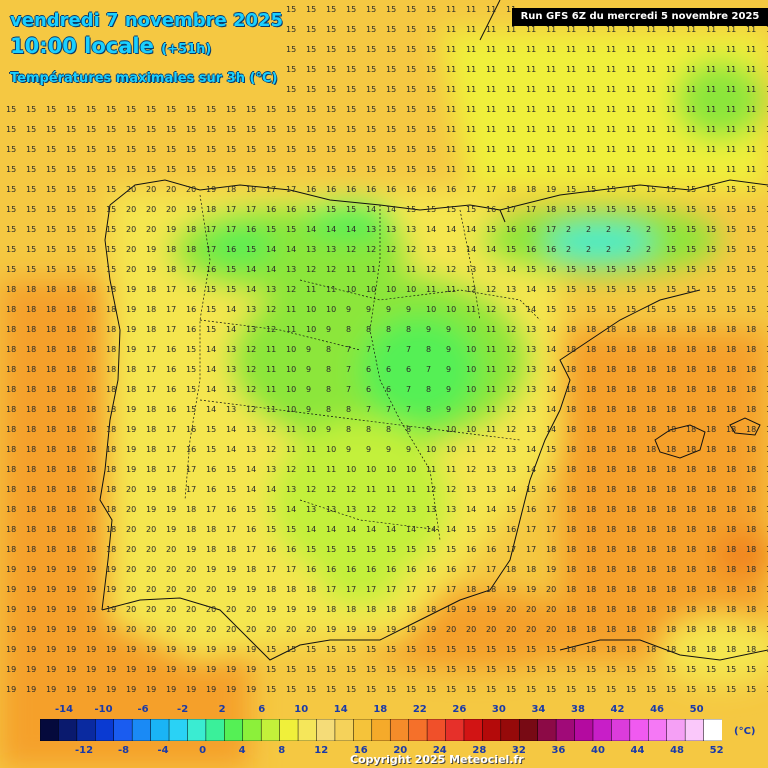  What do you see at coordinates (340, 709) in the screenshot?
I see `legend-tick-top: 14` at bounding box center [340, 709].